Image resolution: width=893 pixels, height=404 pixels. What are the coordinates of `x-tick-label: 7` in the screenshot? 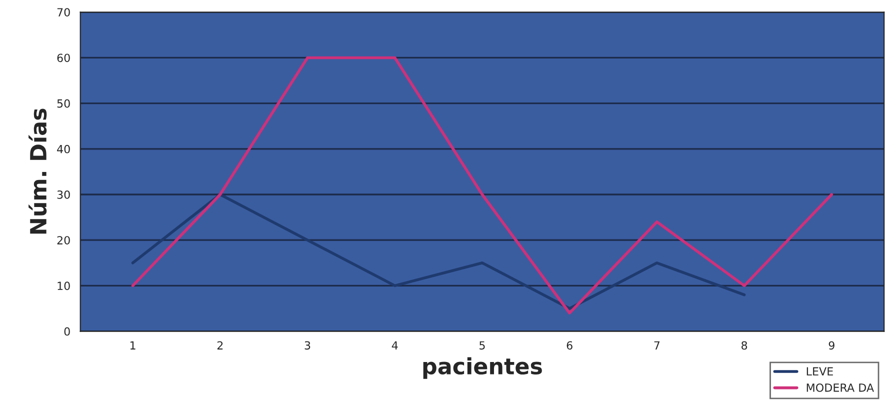 It's located at (657, 345).